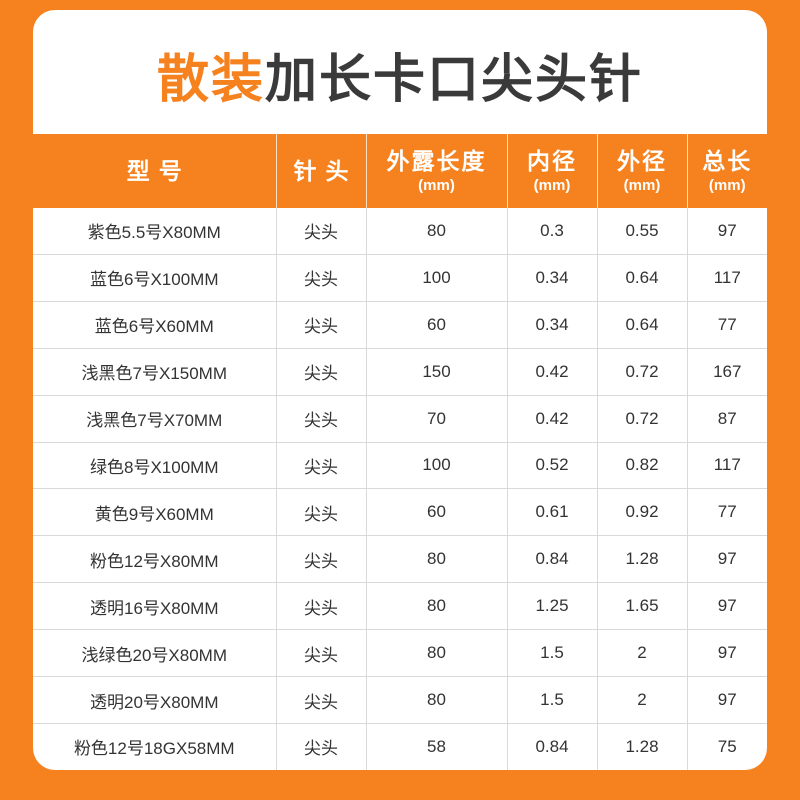 The width and height of the screenshot is (800, 800). What do you see at coordinates (154, 233) in the screenshot?
I see `table-cell: 紫色5.5号X80MM` at bounding box center [154, 233].